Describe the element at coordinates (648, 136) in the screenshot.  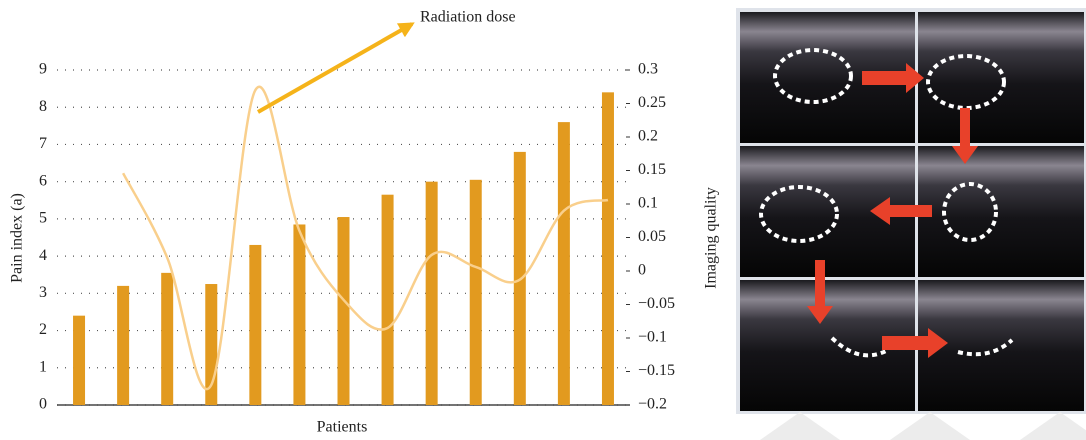
I see `y2-tick-label: 0.2` at that location.